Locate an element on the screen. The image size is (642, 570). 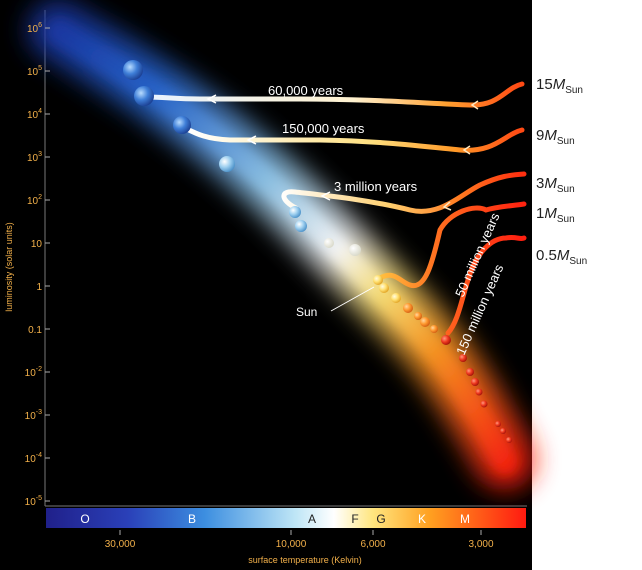
track-time-9: 150,000 years is located at coordinates (323, 128).